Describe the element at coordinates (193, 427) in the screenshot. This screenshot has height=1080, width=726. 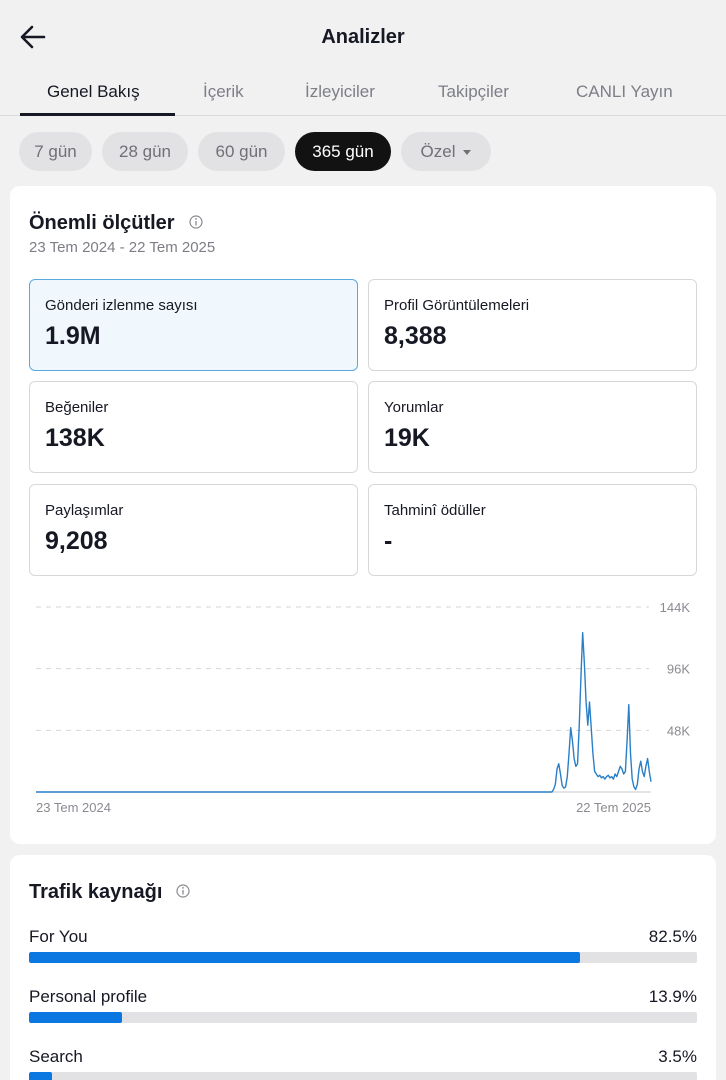
I see `metric-likes: Beğeniler 138K` at that location.